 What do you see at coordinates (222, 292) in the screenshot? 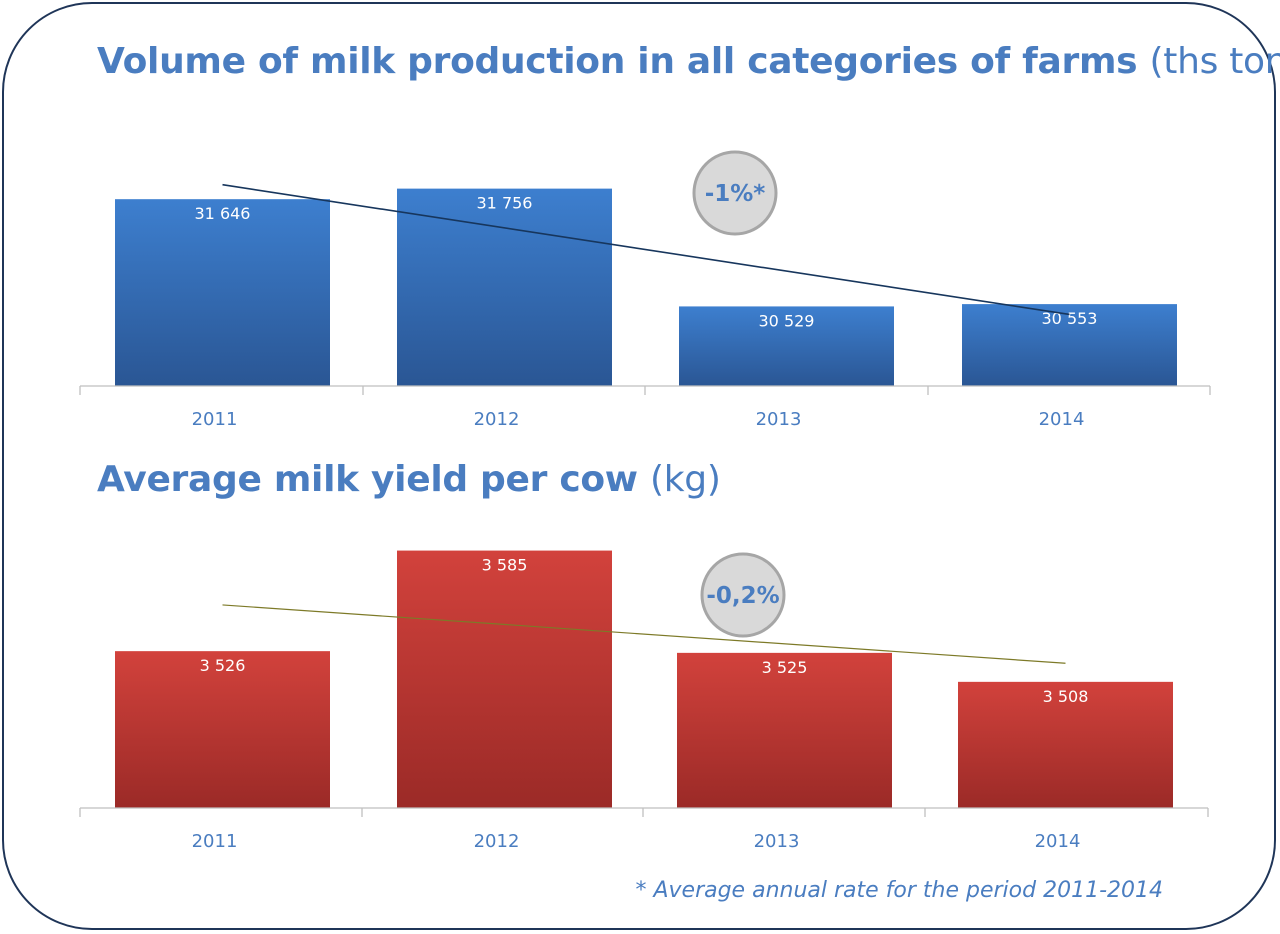
I see `prod-bar-2011` at bounding box center [222, 292].